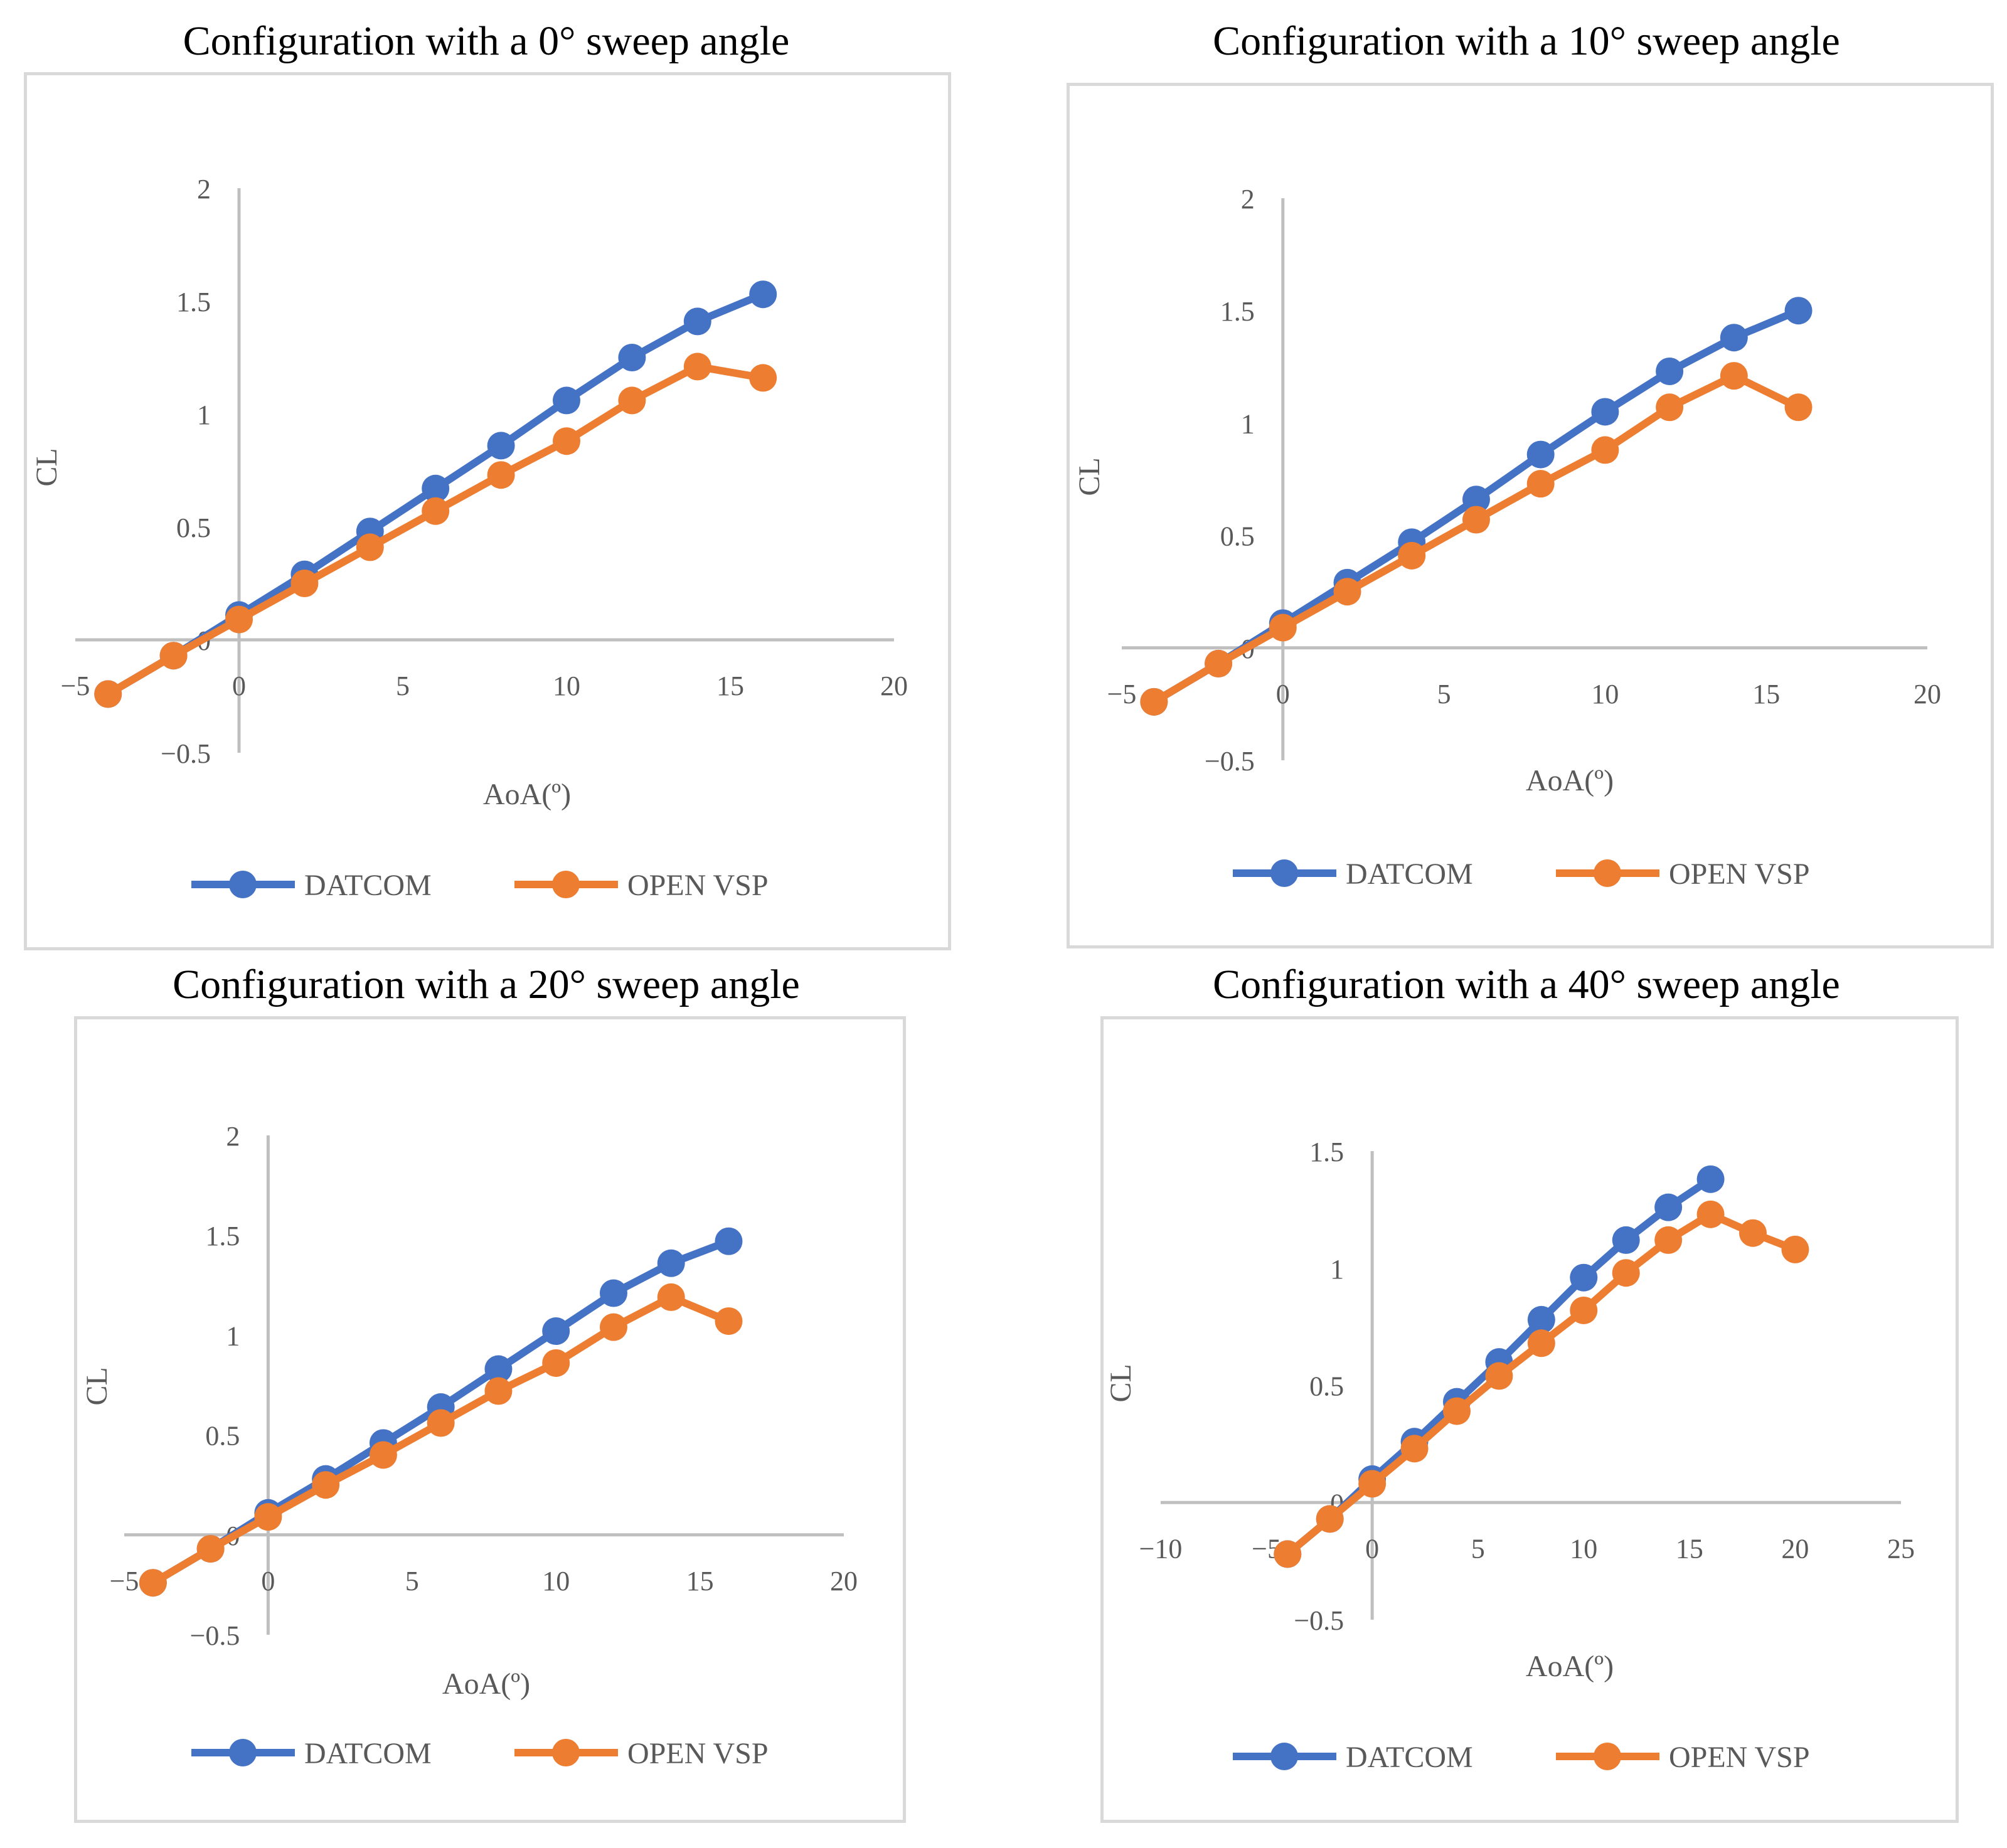 This screenshot has height=1848, width=2007. What do you see at coordinates (1901, 1548) in the screenshot?
I see `x-tick-label: 25` at bounding box center [1901, 1548].